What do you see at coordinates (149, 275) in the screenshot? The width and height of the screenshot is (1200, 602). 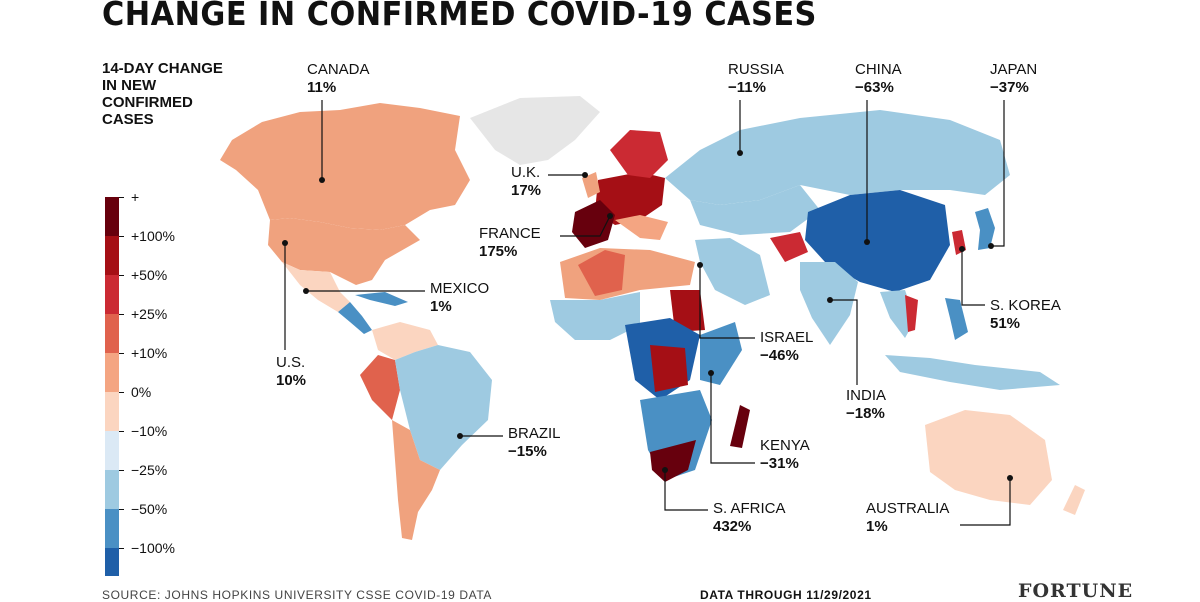 I see `legend-label: +50%` at bounding box center [149, 275].